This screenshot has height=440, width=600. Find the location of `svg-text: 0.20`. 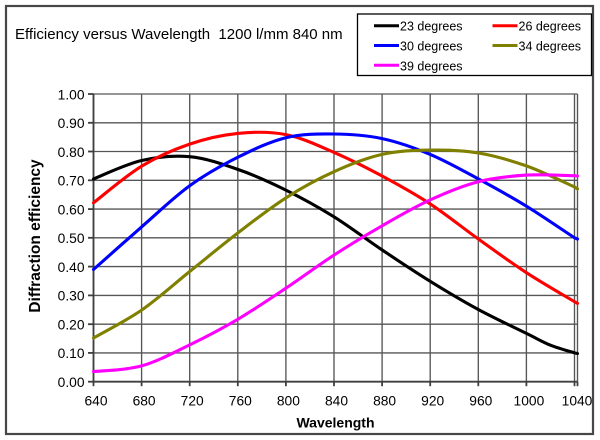

svg-text: 0.20 is located at coordinates (71, 325).